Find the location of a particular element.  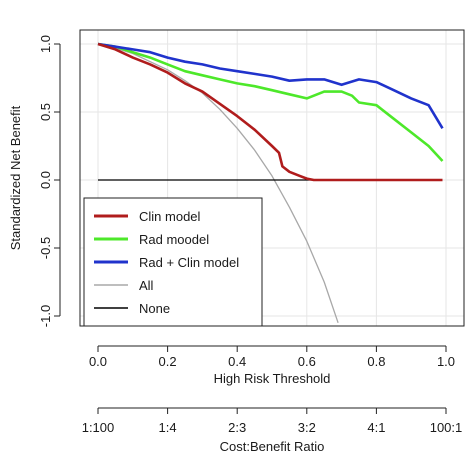

y-tick-label: -1.0 is located at coordinates (45, 316).